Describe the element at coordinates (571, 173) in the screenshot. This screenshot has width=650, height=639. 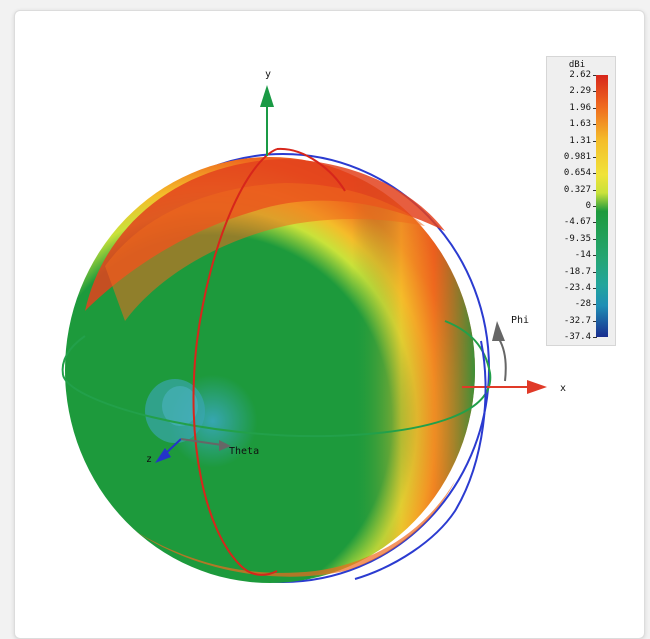
I see `legend-tick-7: 0.654` at that location.